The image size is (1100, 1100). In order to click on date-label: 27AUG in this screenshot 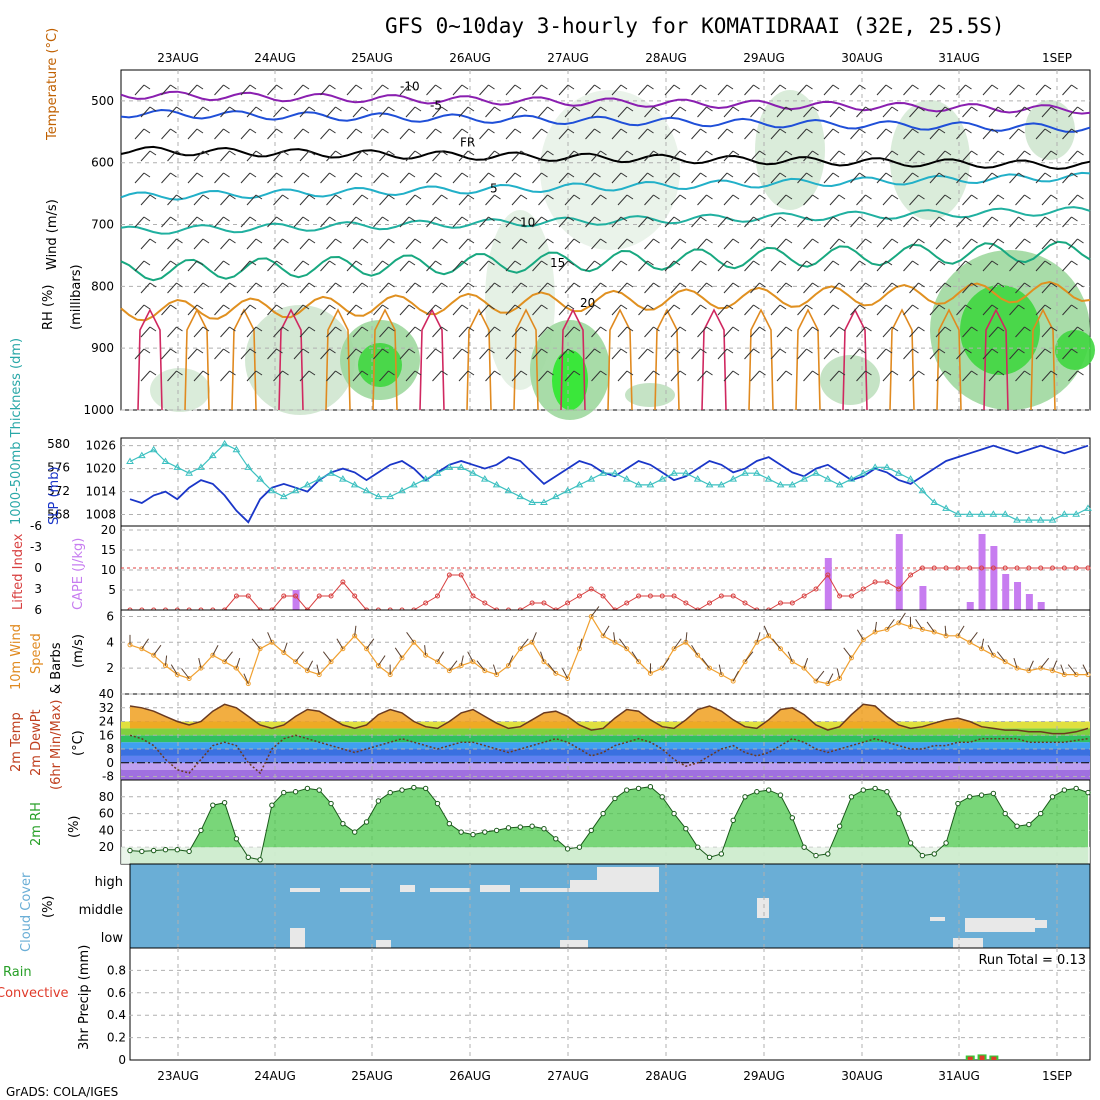, I will do `click(568, 1076)`.